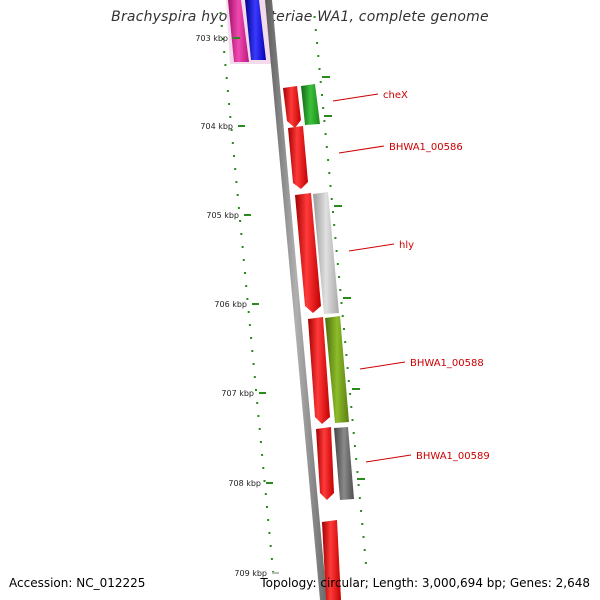 The height and width of the screenshot is (600, 600). Describe the element at coordinates (395, 95) in the screenshot. I see `gene-label: cheX` at that location.